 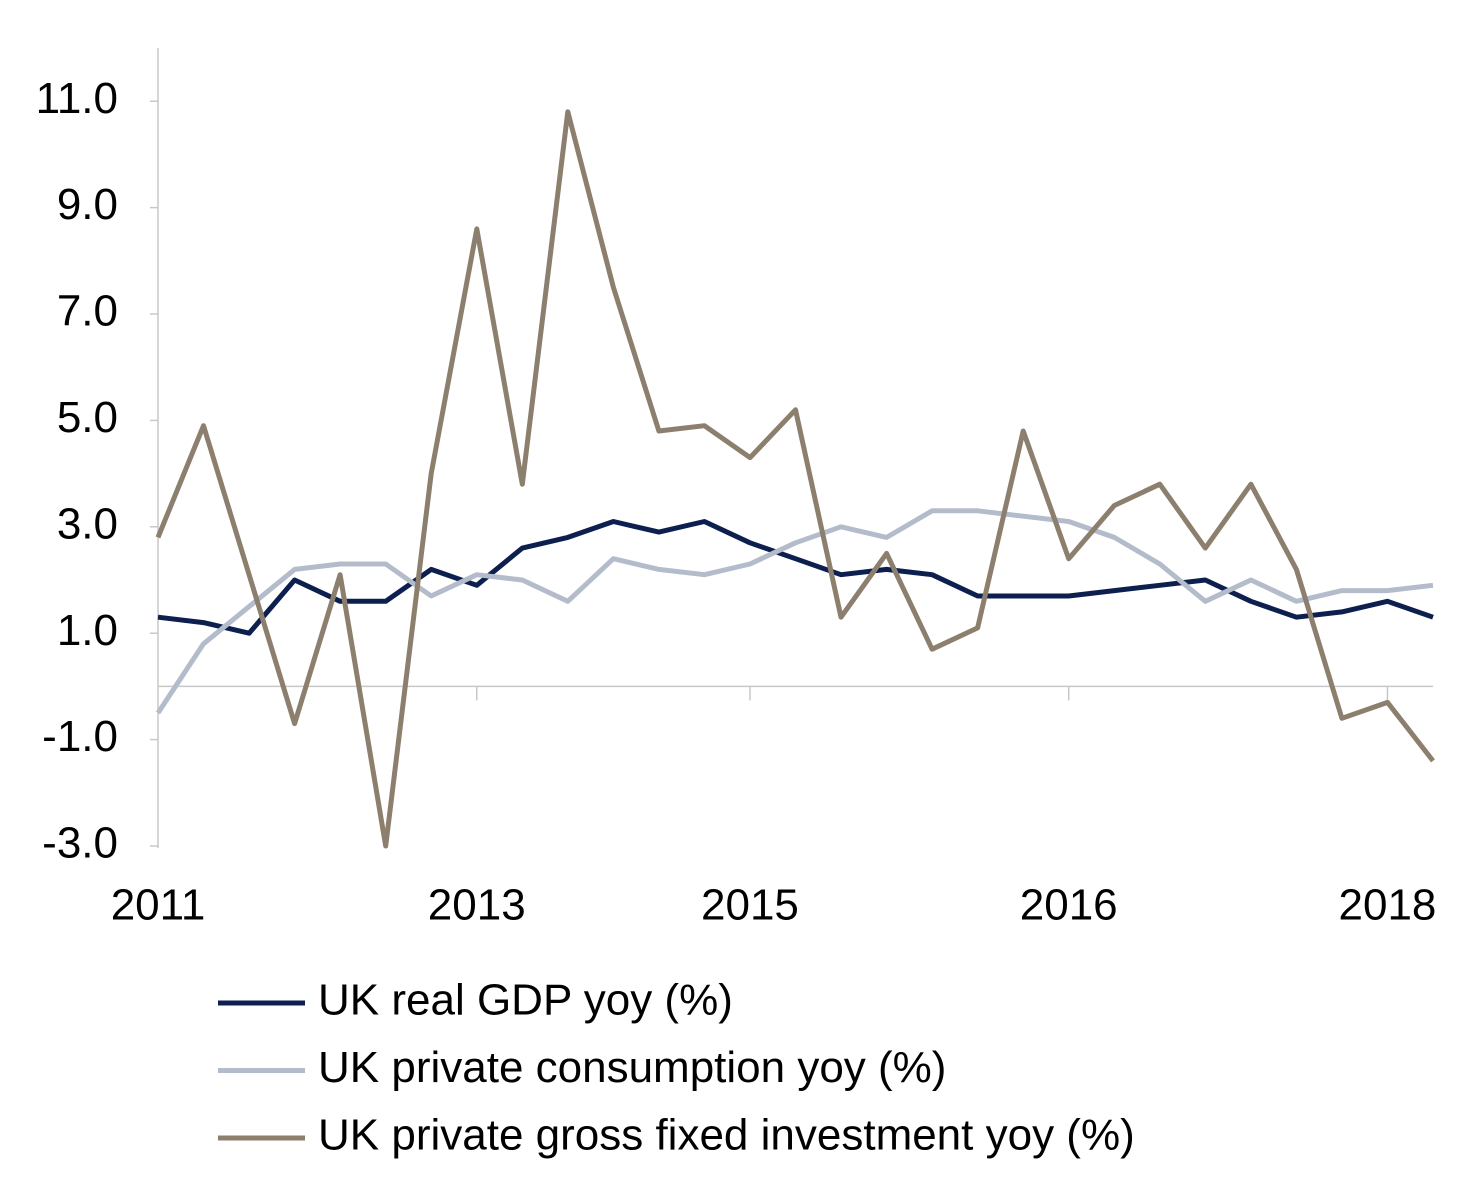 What do you see at coordinates (80, 843) in the screenshot?
I see `y-tick-label: -3.0` at bounding box center [80, 843].